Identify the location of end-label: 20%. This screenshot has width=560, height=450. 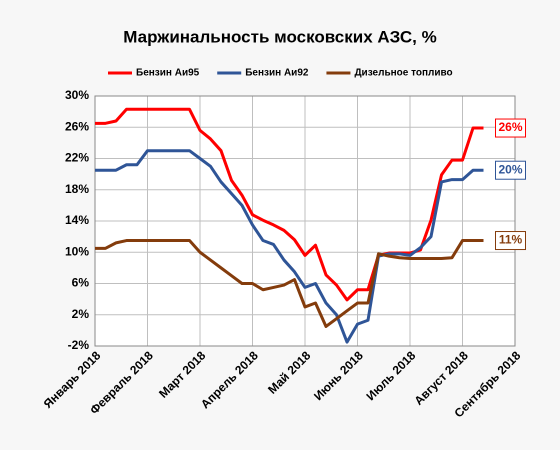
(510, 169).